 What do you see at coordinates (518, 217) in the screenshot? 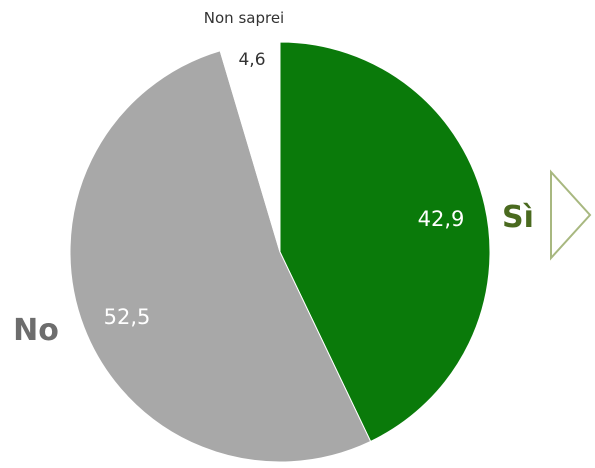
I see `category-label-si: Sì` at bounding box center [518, 217].